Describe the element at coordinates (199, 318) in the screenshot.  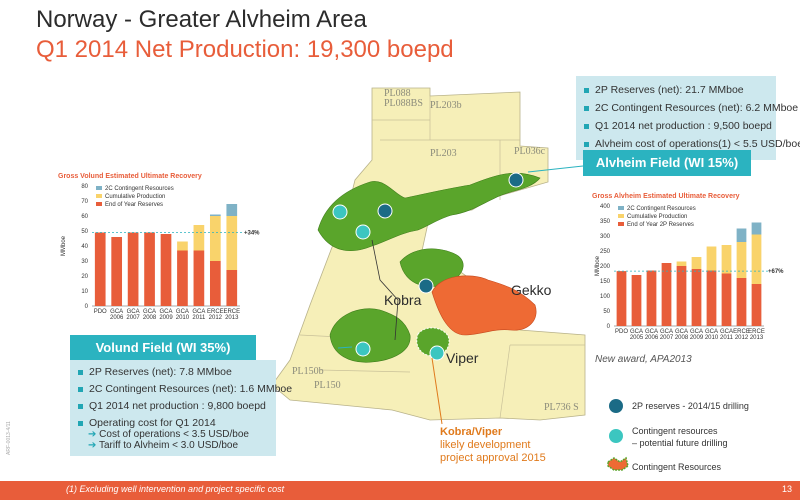
I see `x-tick-label: 2011` at that location.